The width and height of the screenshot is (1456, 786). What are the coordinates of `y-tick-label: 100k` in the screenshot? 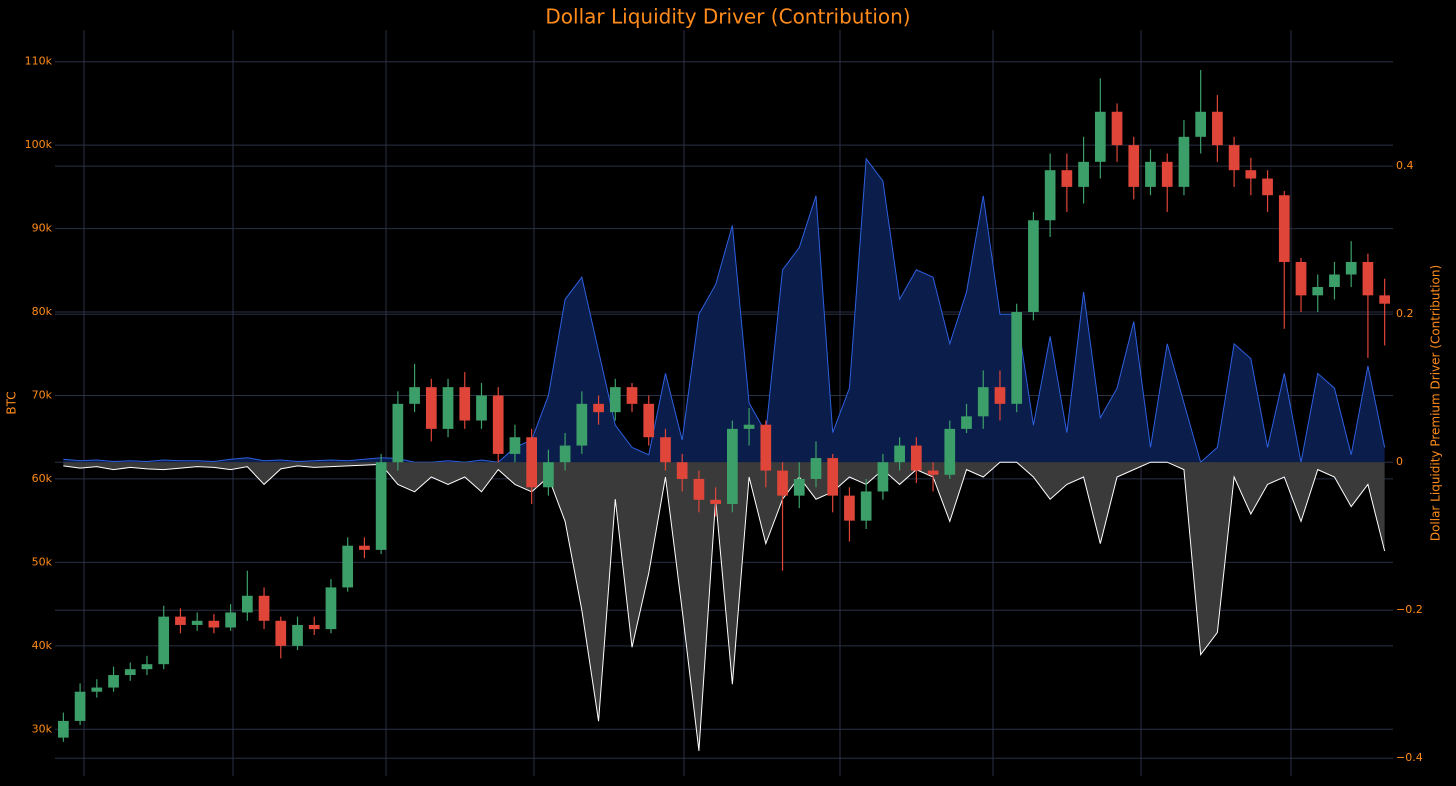 It's located at (39, 144).